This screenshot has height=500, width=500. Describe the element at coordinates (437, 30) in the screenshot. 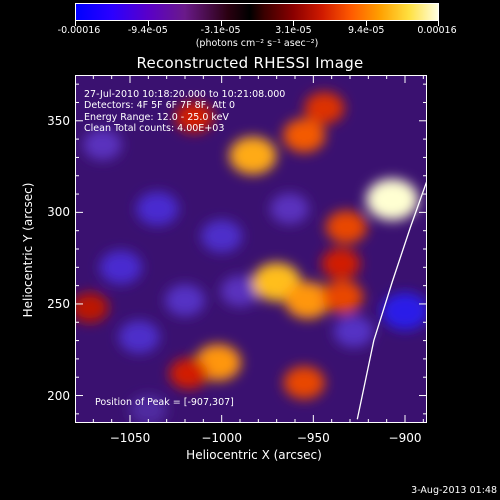

I see `colorbar-tick-label: 0.00016` at that location.